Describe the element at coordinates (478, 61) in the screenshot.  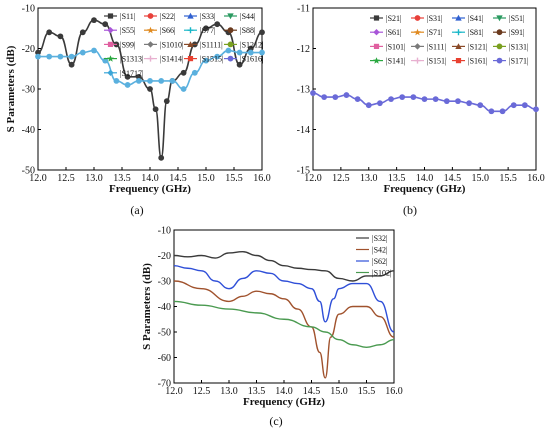
I see `legend-entry-label: |S161|` at that location.